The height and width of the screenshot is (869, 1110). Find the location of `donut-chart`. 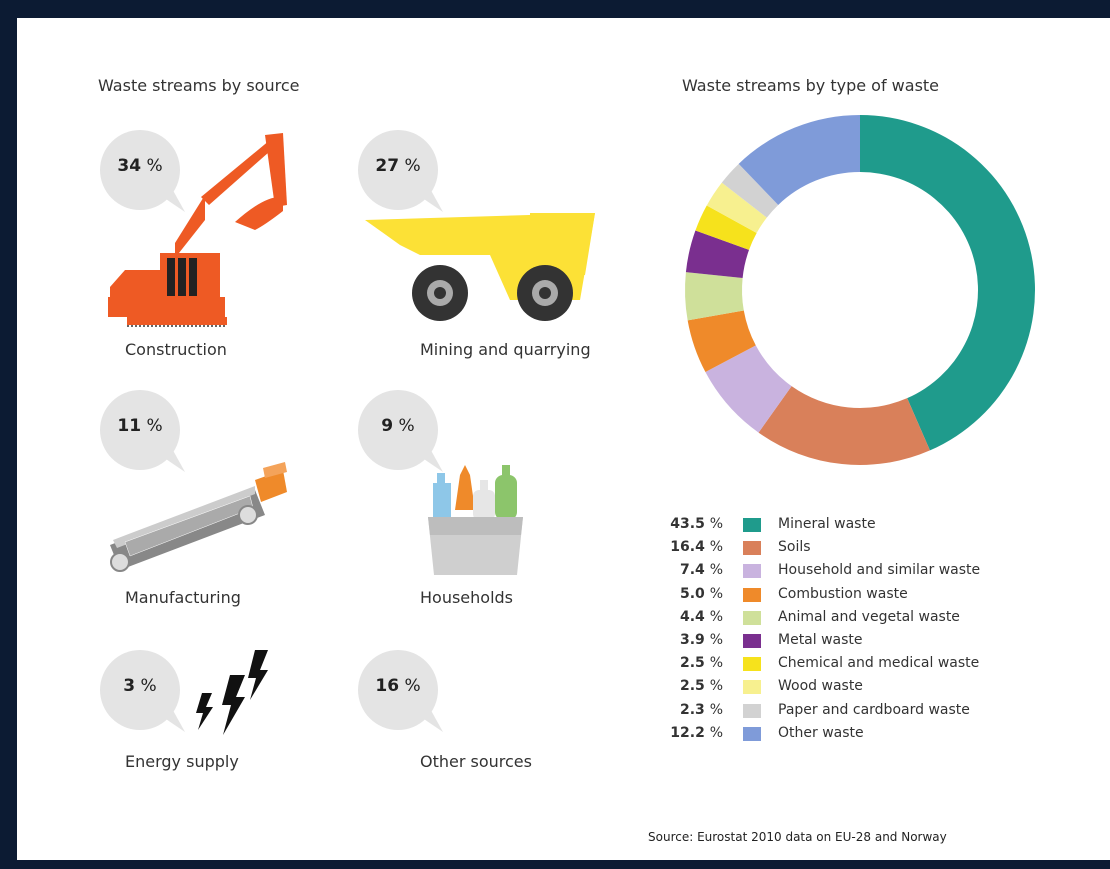

donut-chart is located at coordinates (860, 290).